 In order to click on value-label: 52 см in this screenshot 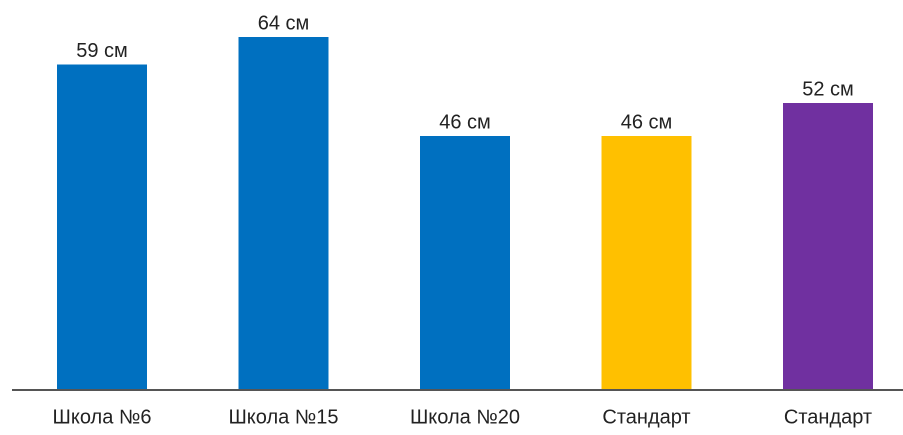, I will do `click(828, 89)`.